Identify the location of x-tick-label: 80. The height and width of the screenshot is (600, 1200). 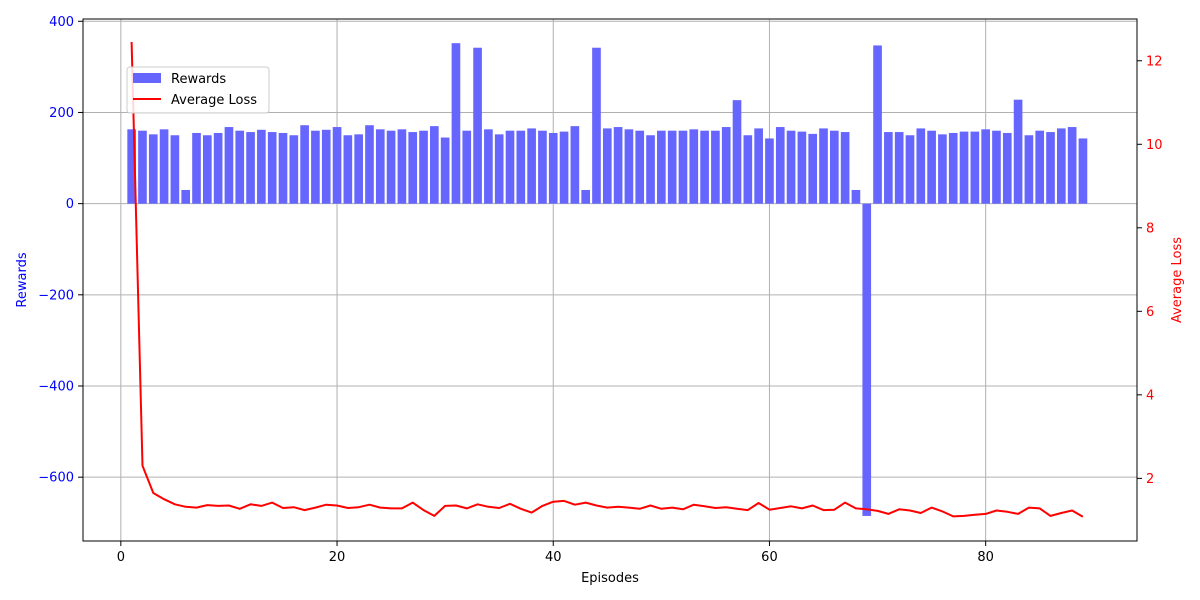
(985, 557).